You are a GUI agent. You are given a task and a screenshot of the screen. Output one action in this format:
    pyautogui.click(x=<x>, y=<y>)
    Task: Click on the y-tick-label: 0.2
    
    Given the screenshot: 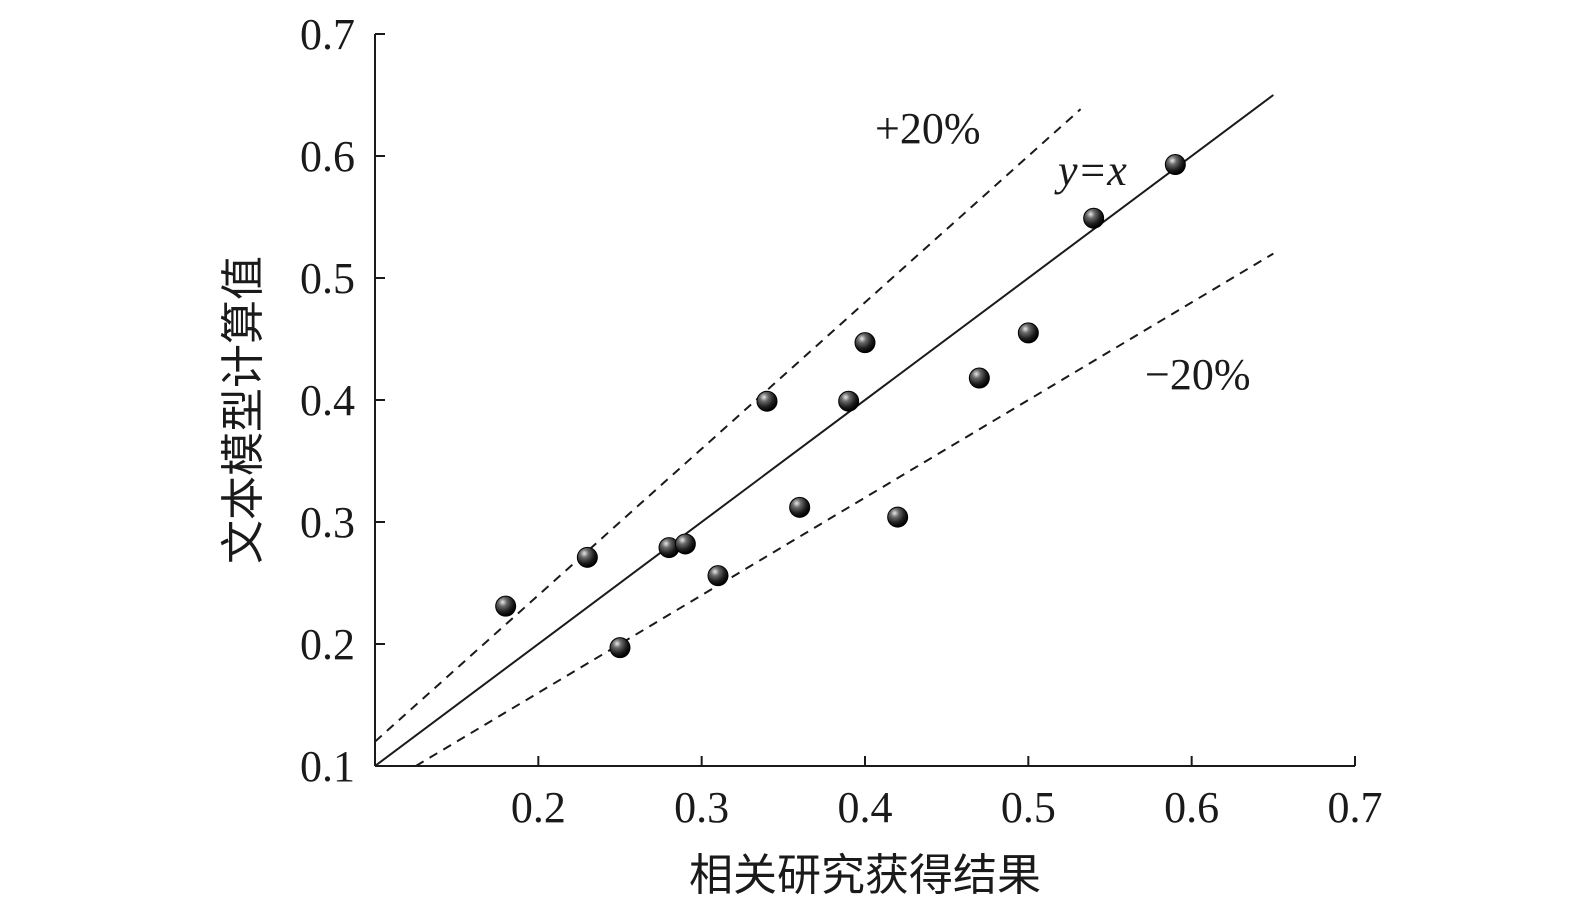 What is the action you would take?
    pyautogui.click(x=327, y=644)
    